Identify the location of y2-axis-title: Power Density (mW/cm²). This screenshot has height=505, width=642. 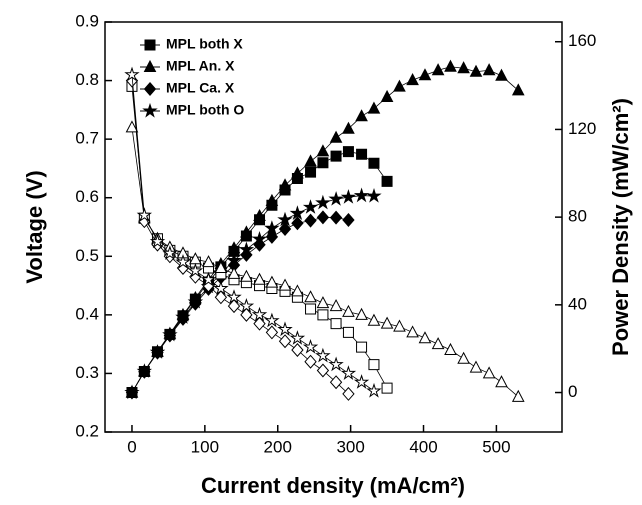
(620, 227).